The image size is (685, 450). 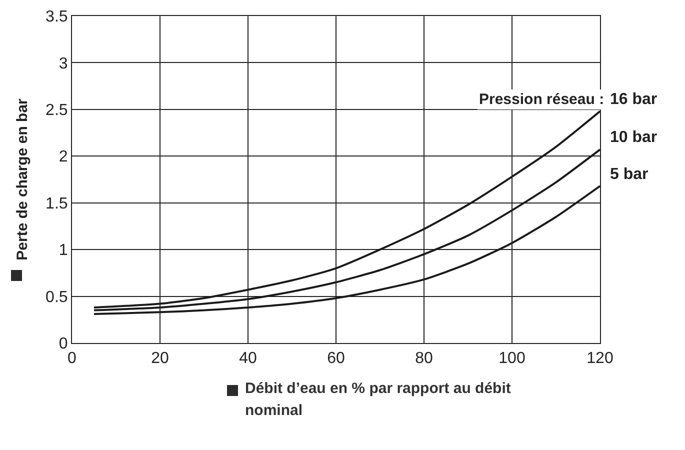 What do you see at coordinates (424, 359) in the screenshot?
I see `x-tick-label: 80` at bounding box center [424, 359].